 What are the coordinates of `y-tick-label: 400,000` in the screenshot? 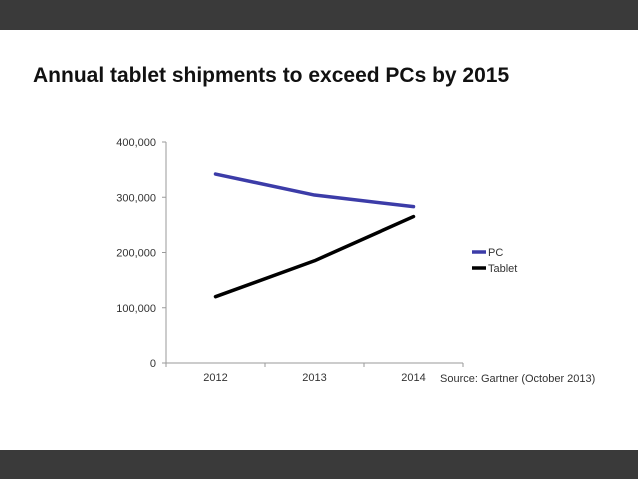 It's located at (136, 143).